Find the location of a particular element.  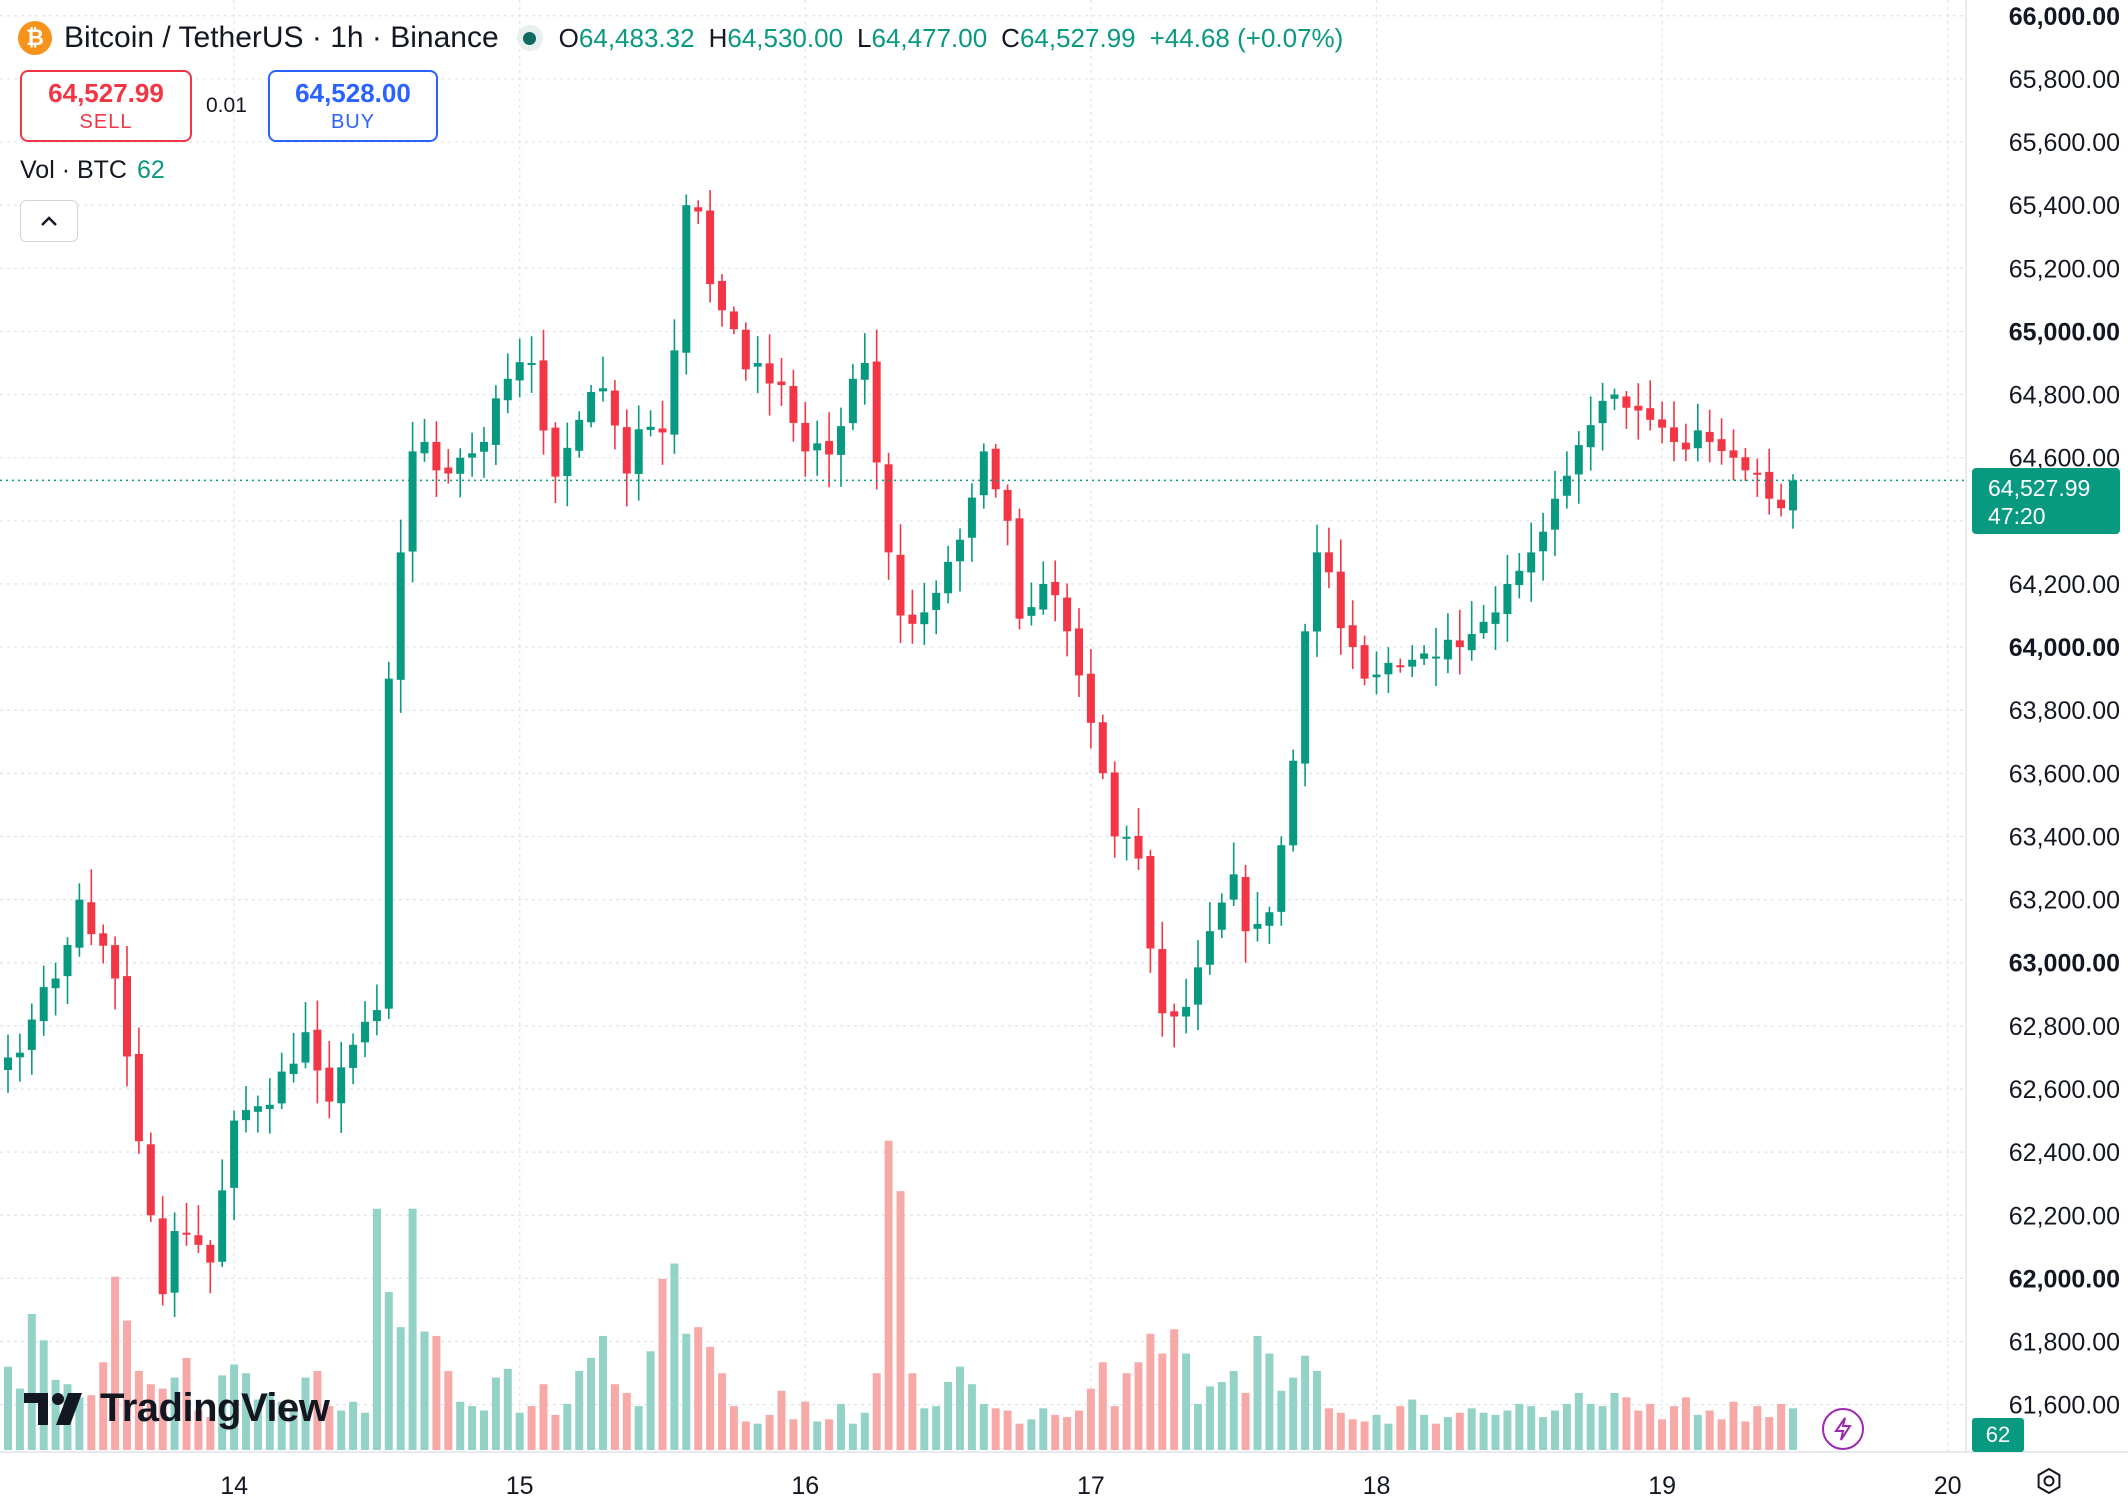

price-tick-label: 62,400.00 is located at coordinates (2064, 1153).